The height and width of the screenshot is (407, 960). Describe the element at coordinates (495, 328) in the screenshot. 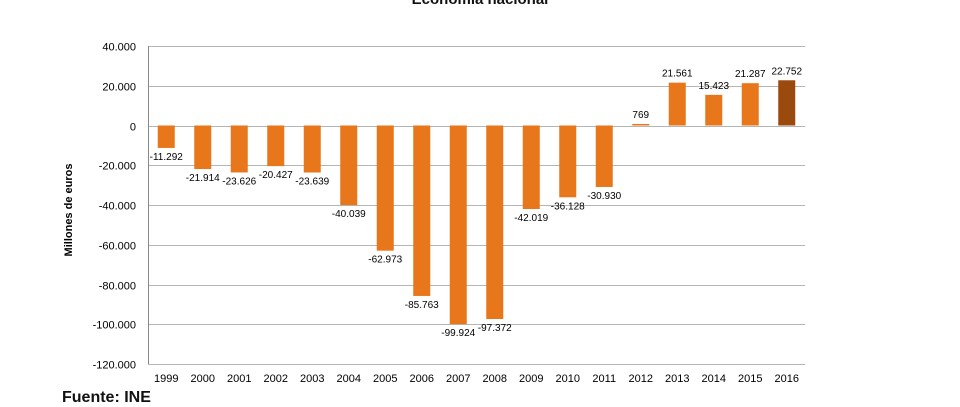

I see `data-label: -97.372` at that location.